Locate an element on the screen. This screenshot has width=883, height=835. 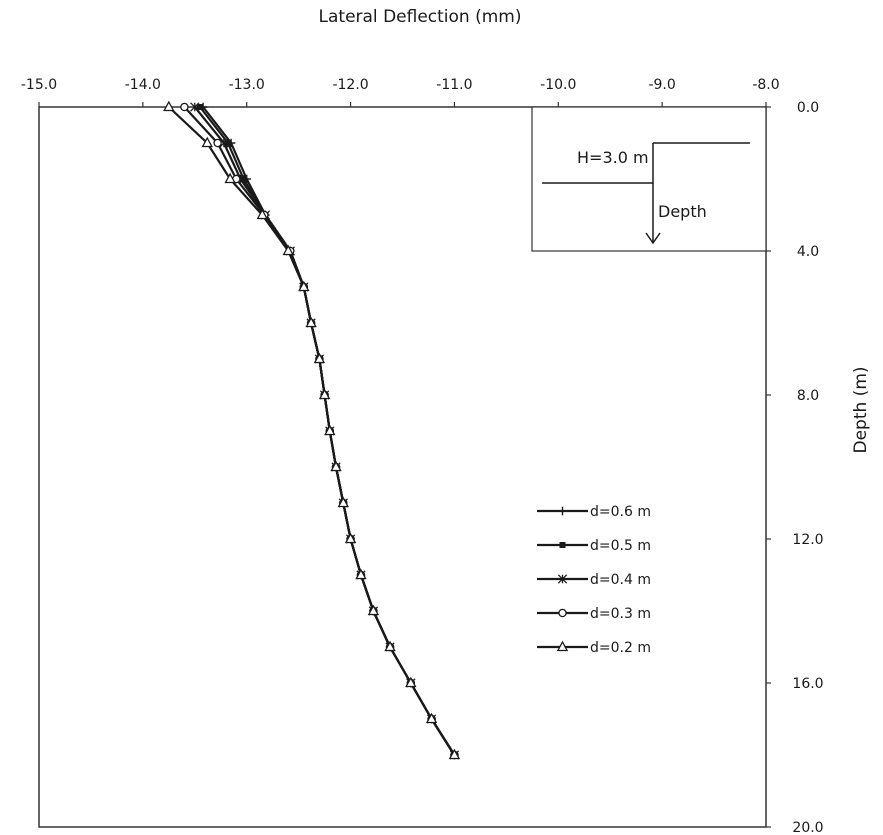
x-tick-label: -11.0 is located at coordinates (454, 85).